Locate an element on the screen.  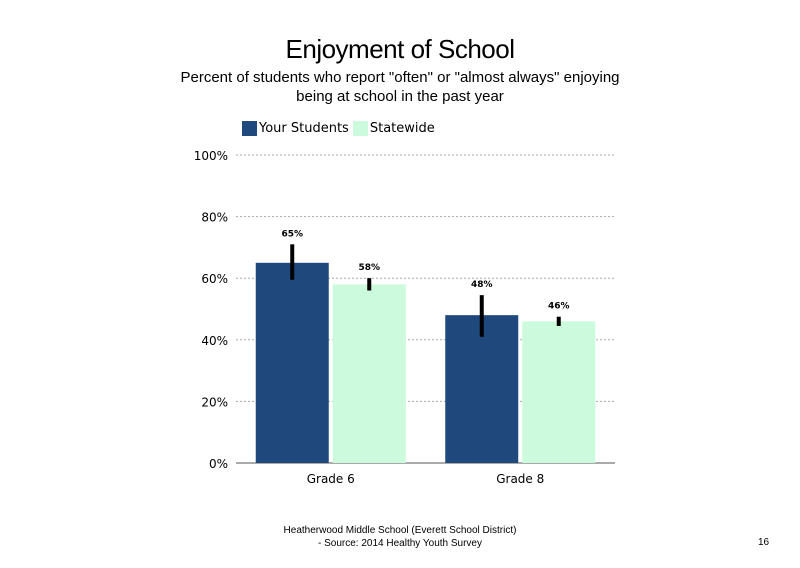
x-tick-label: Grade 8 is located at coordinates (520, 479).